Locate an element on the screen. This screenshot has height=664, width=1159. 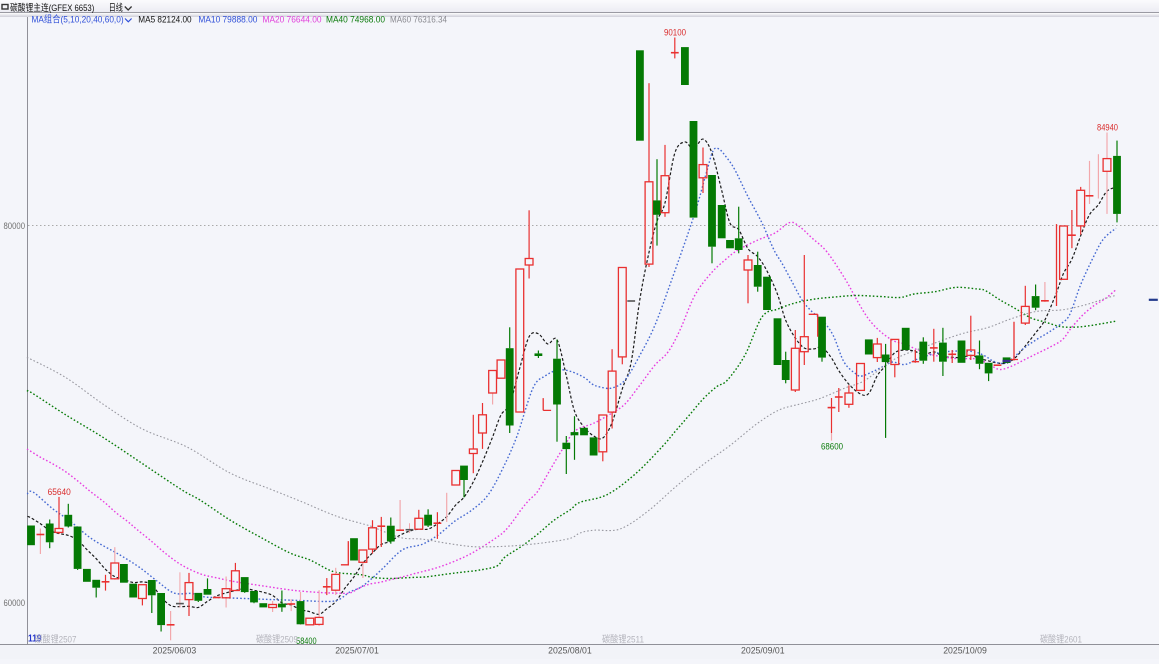
svg-text: 68600 is located at coordinates (832, 447).